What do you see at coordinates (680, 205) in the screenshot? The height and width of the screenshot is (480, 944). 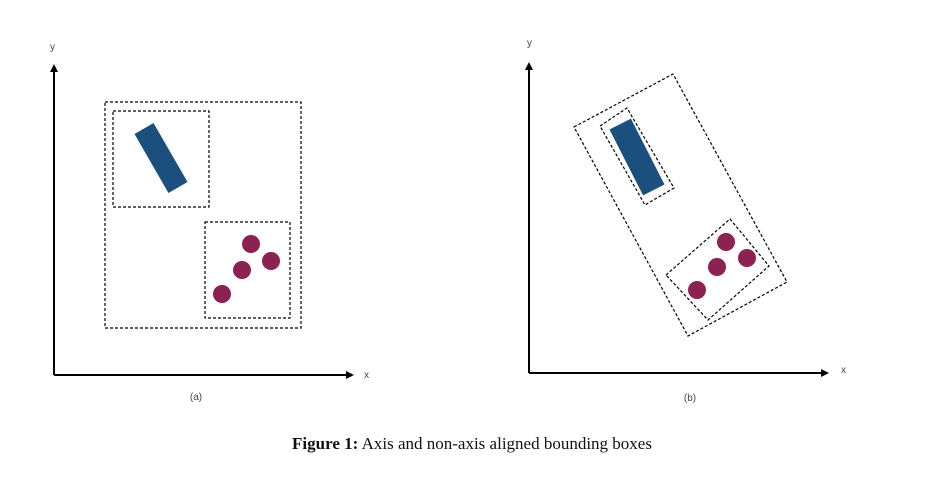 I see `outer-bounding-box-b` at bounding box center [680, 205].